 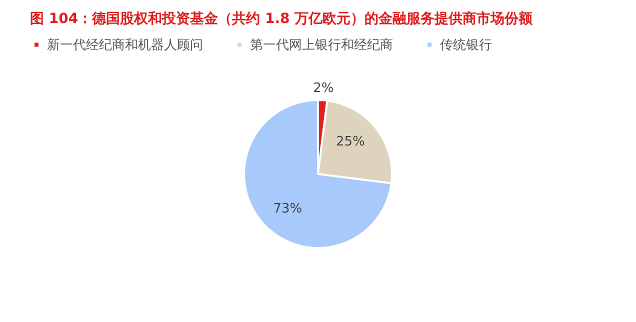 I want to click on pie-slice, so click(x=317, y=174).